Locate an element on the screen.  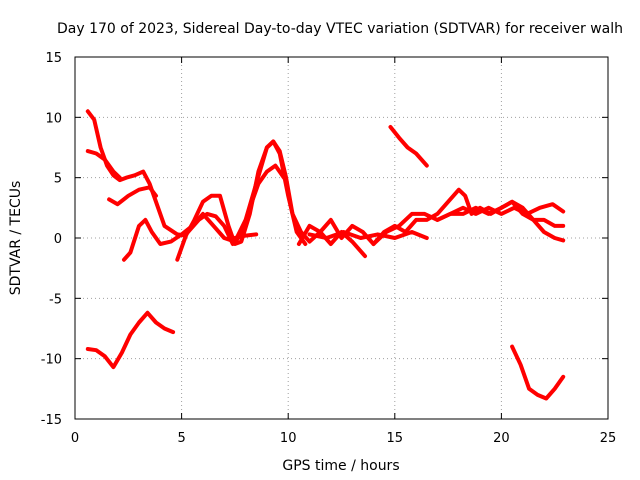
series-line-s3 is located at coordinates (132, 196).